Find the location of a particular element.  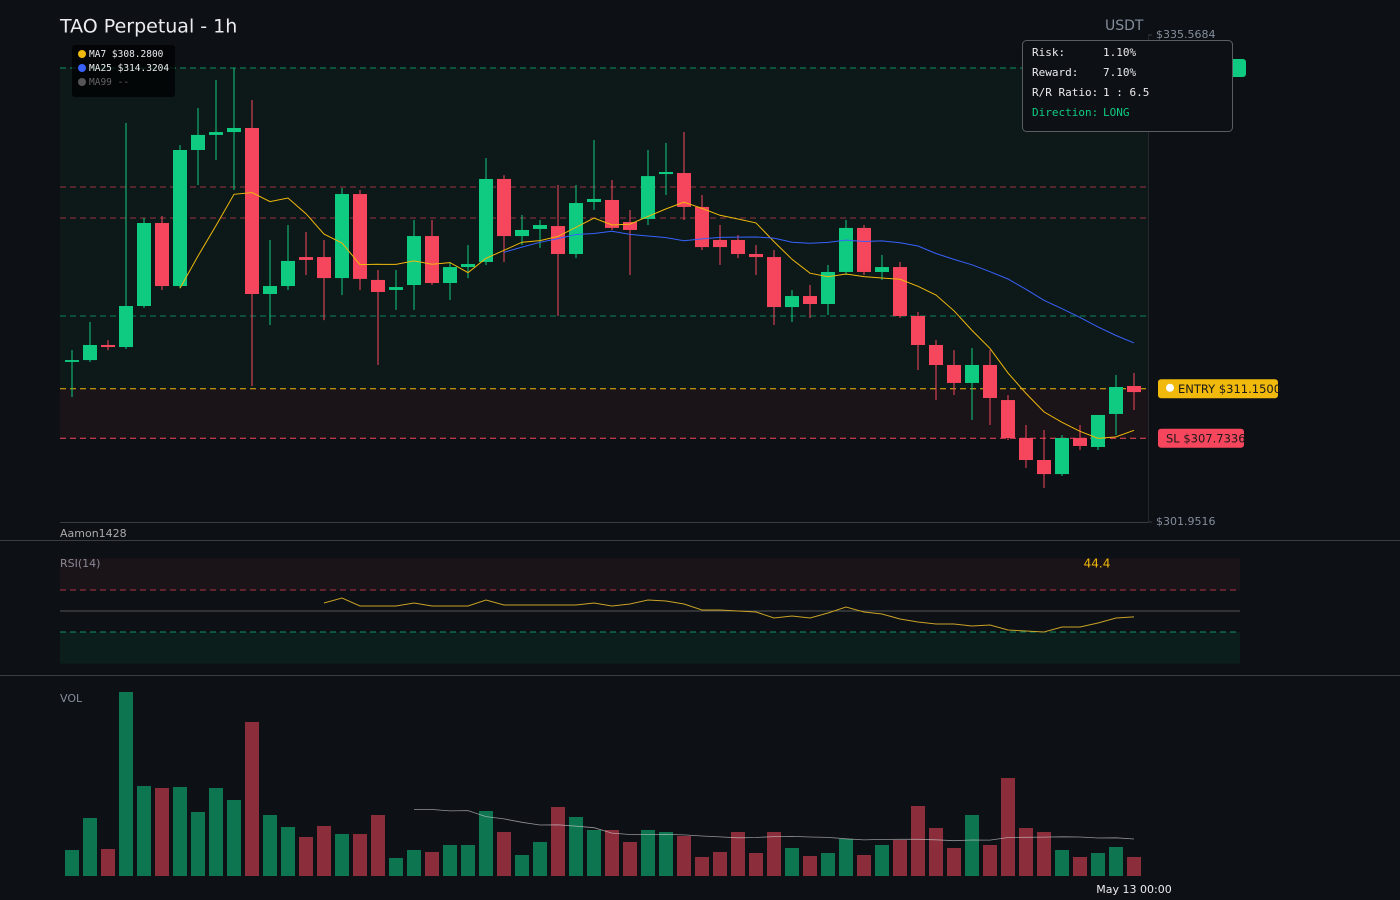

volume-title: VOL is located at coordinates (71, 698).